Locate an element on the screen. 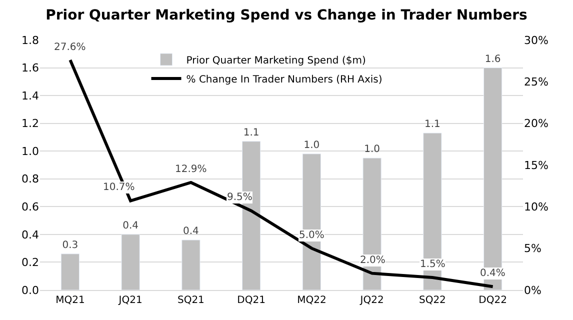 The height and width of the screenshot is (320, 573). y2-tick-label: 15% is located at coordinates (536, 165).